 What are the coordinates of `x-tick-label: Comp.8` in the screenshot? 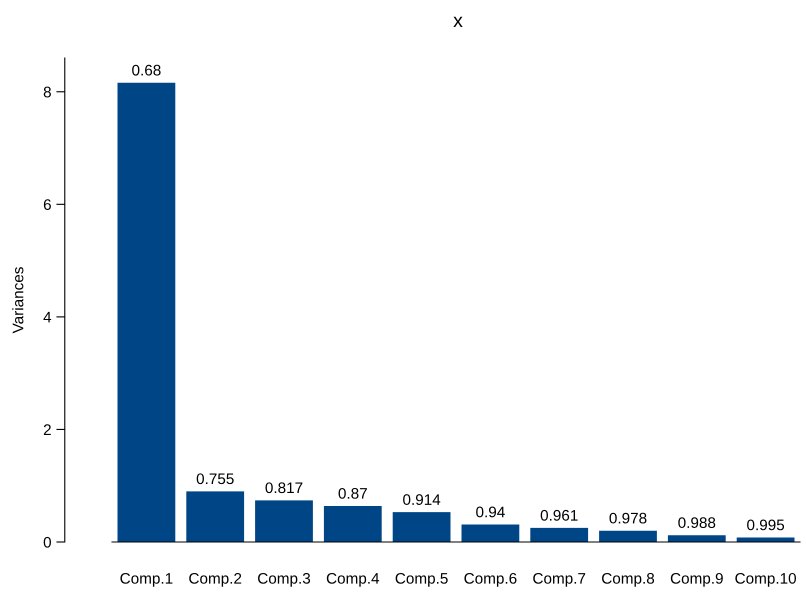 It's located at (628, 579).